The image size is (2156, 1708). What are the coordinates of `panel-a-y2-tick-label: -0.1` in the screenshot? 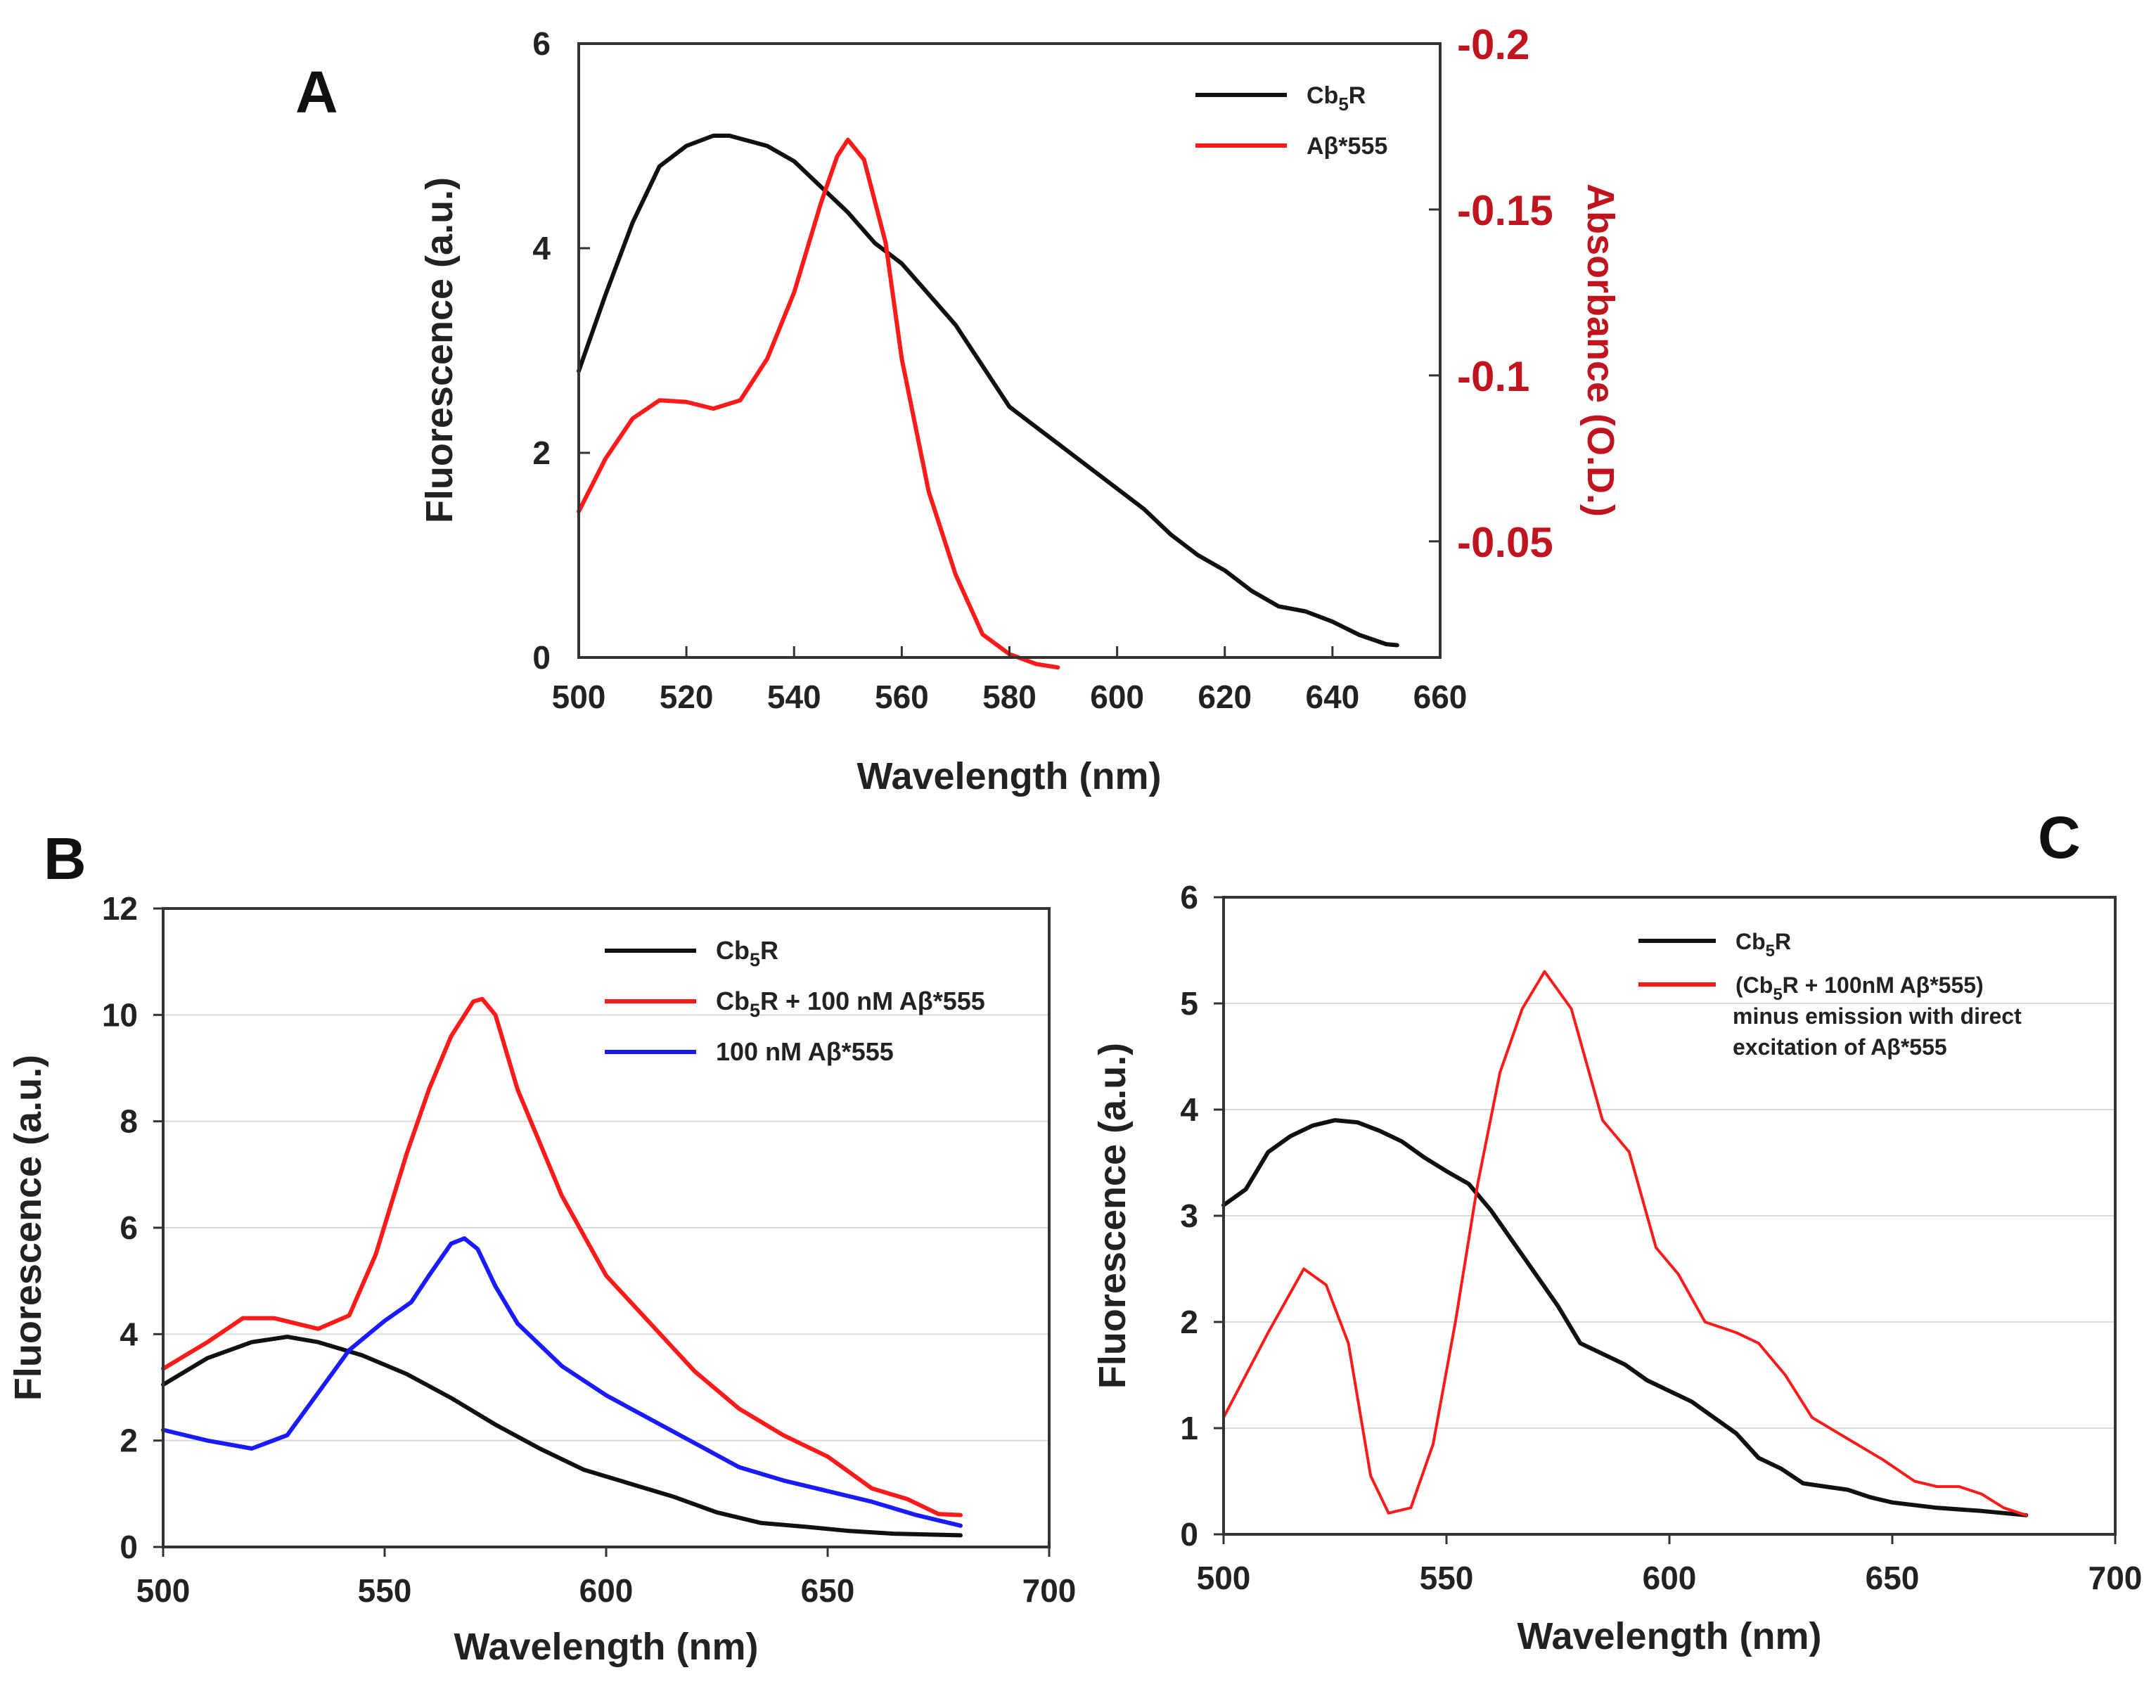 It's located at (1493, 376).